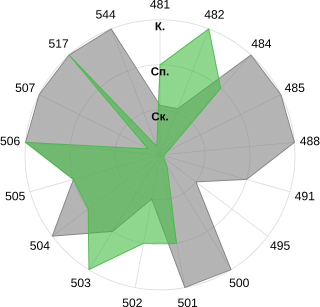 Image resolution: width=320 pixels, height=307 pixels. I want to click on spoke-label: 507, so click(25, 87).